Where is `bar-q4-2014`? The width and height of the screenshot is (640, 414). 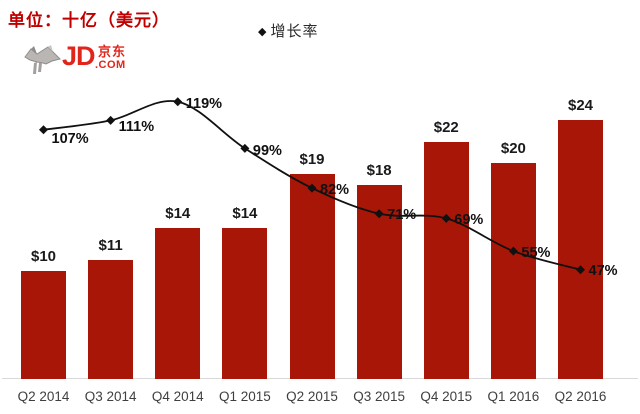
bar-q4-2014 is located at coordinates (178, 303).